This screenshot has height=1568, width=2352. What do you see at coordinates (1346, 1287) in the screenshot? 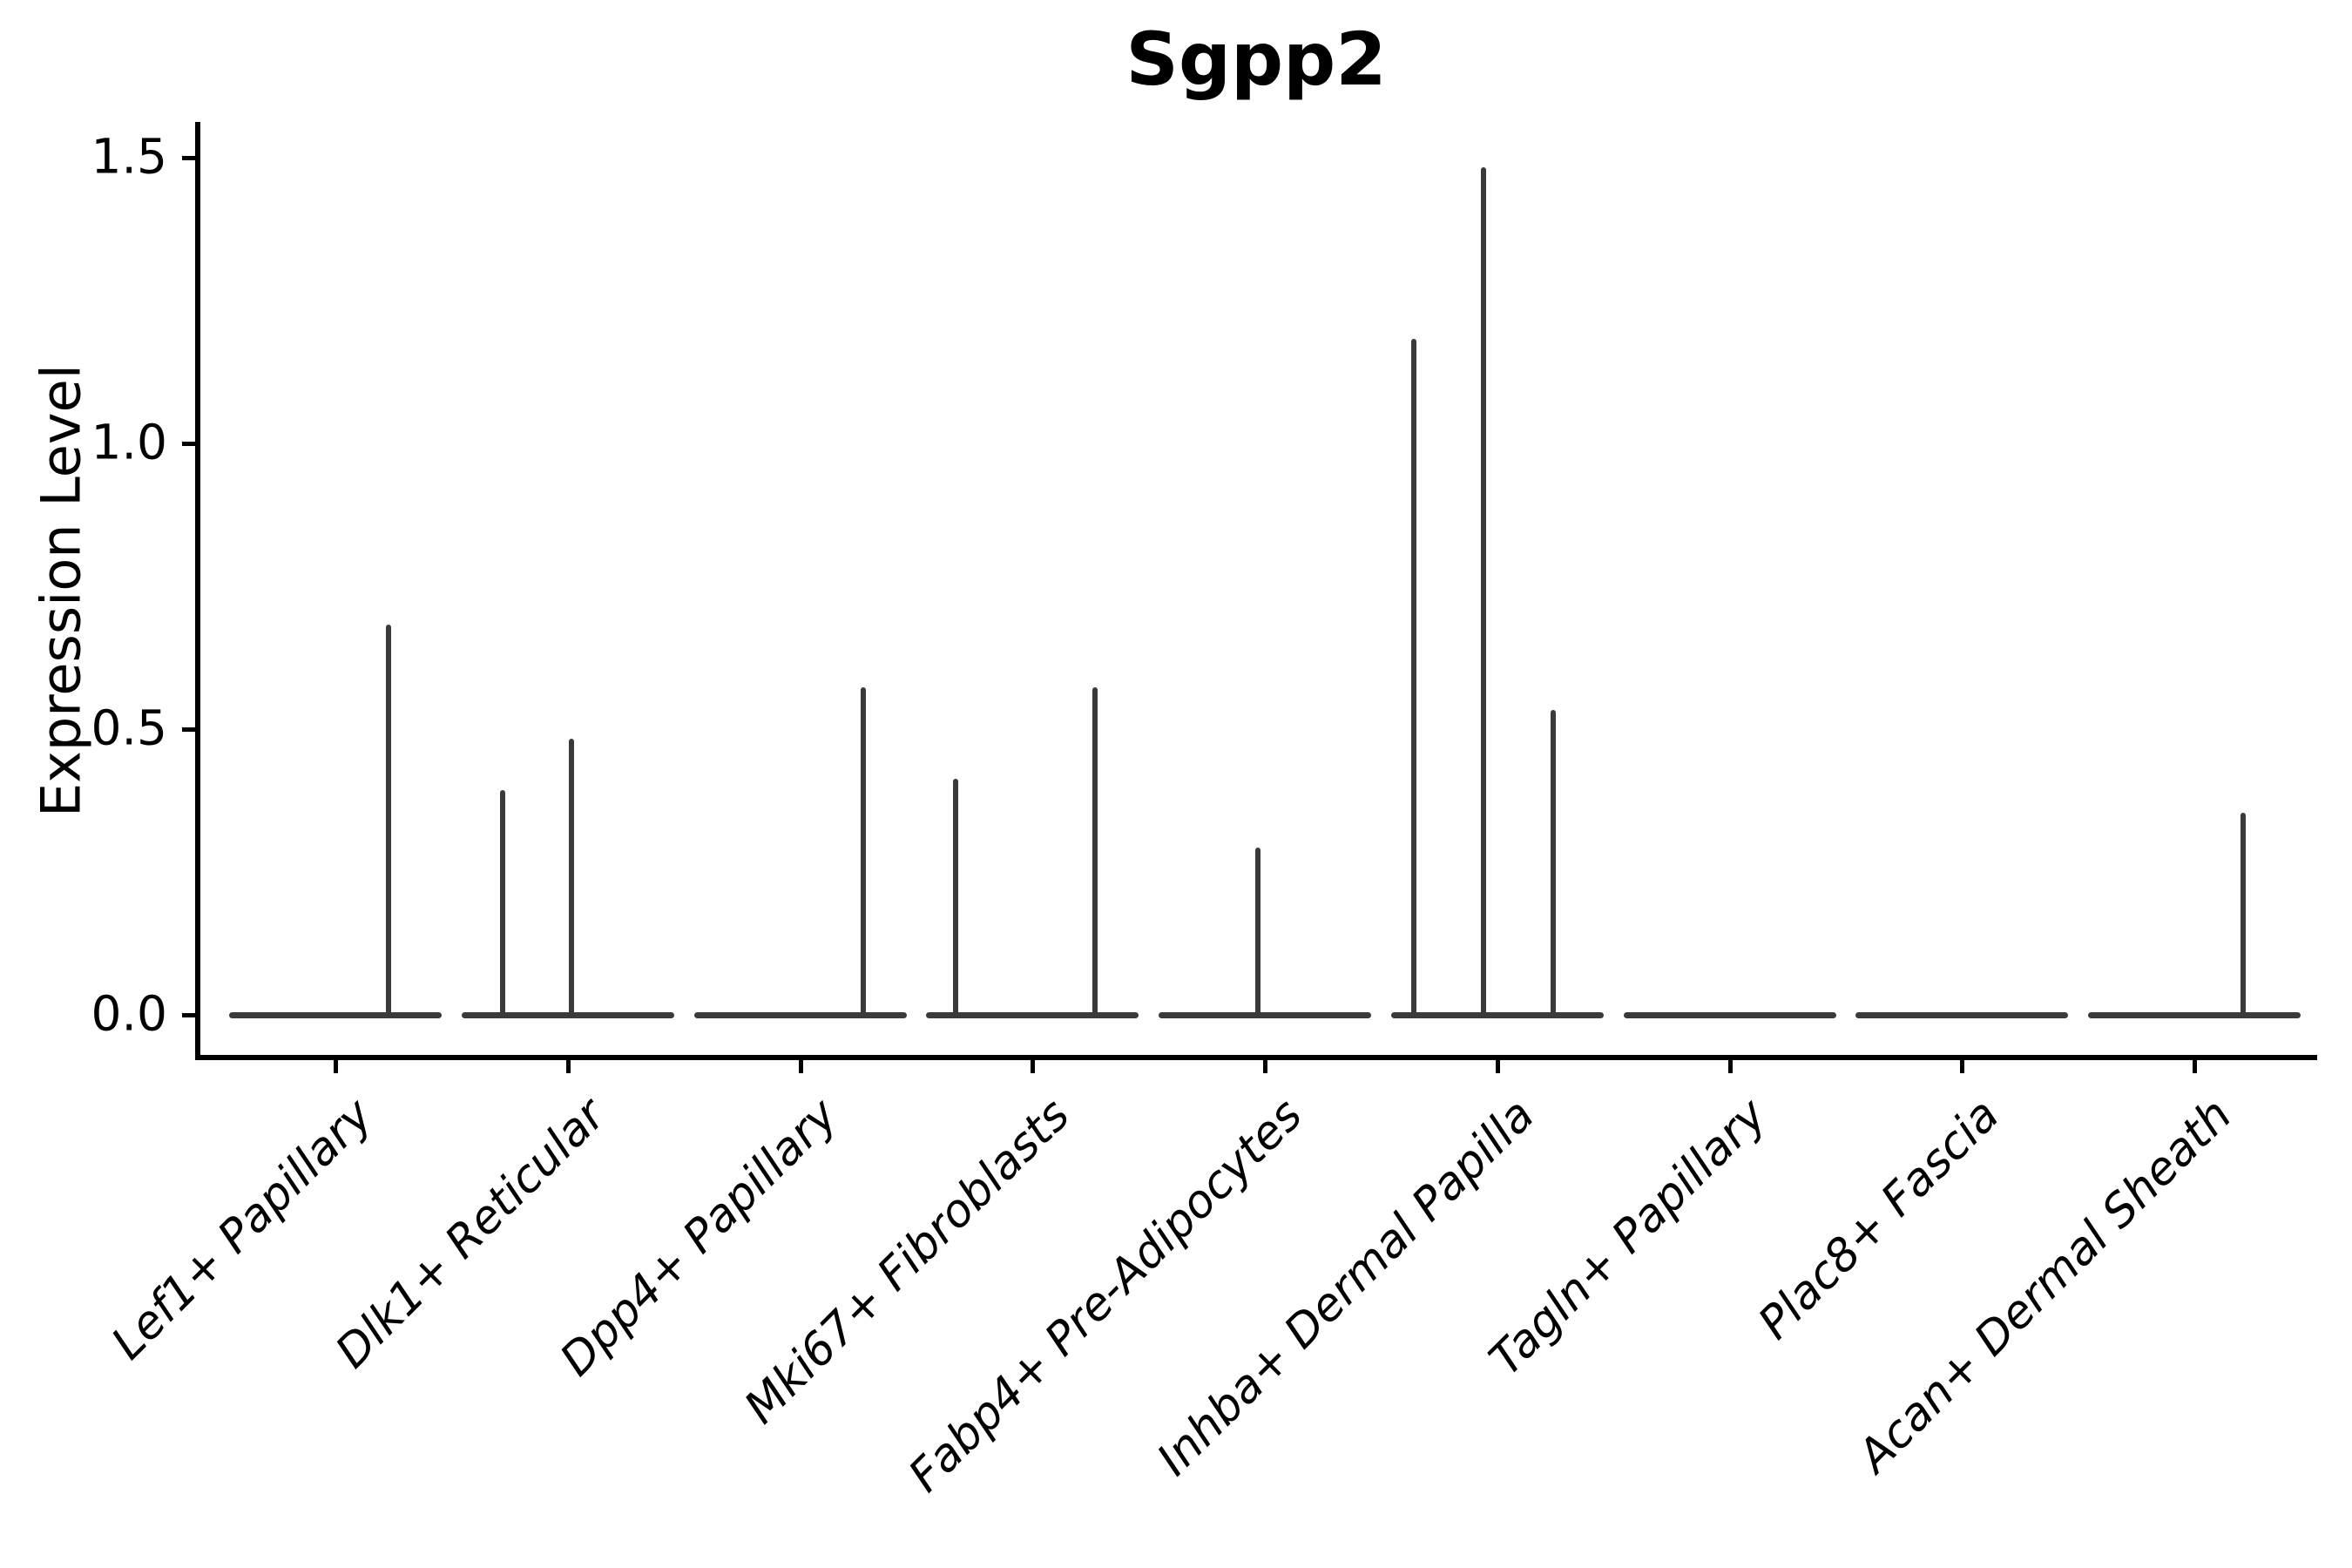
I see `x-tick-label: Inhba+ Dermal Papilla` at bounding box center [1346, 1287].